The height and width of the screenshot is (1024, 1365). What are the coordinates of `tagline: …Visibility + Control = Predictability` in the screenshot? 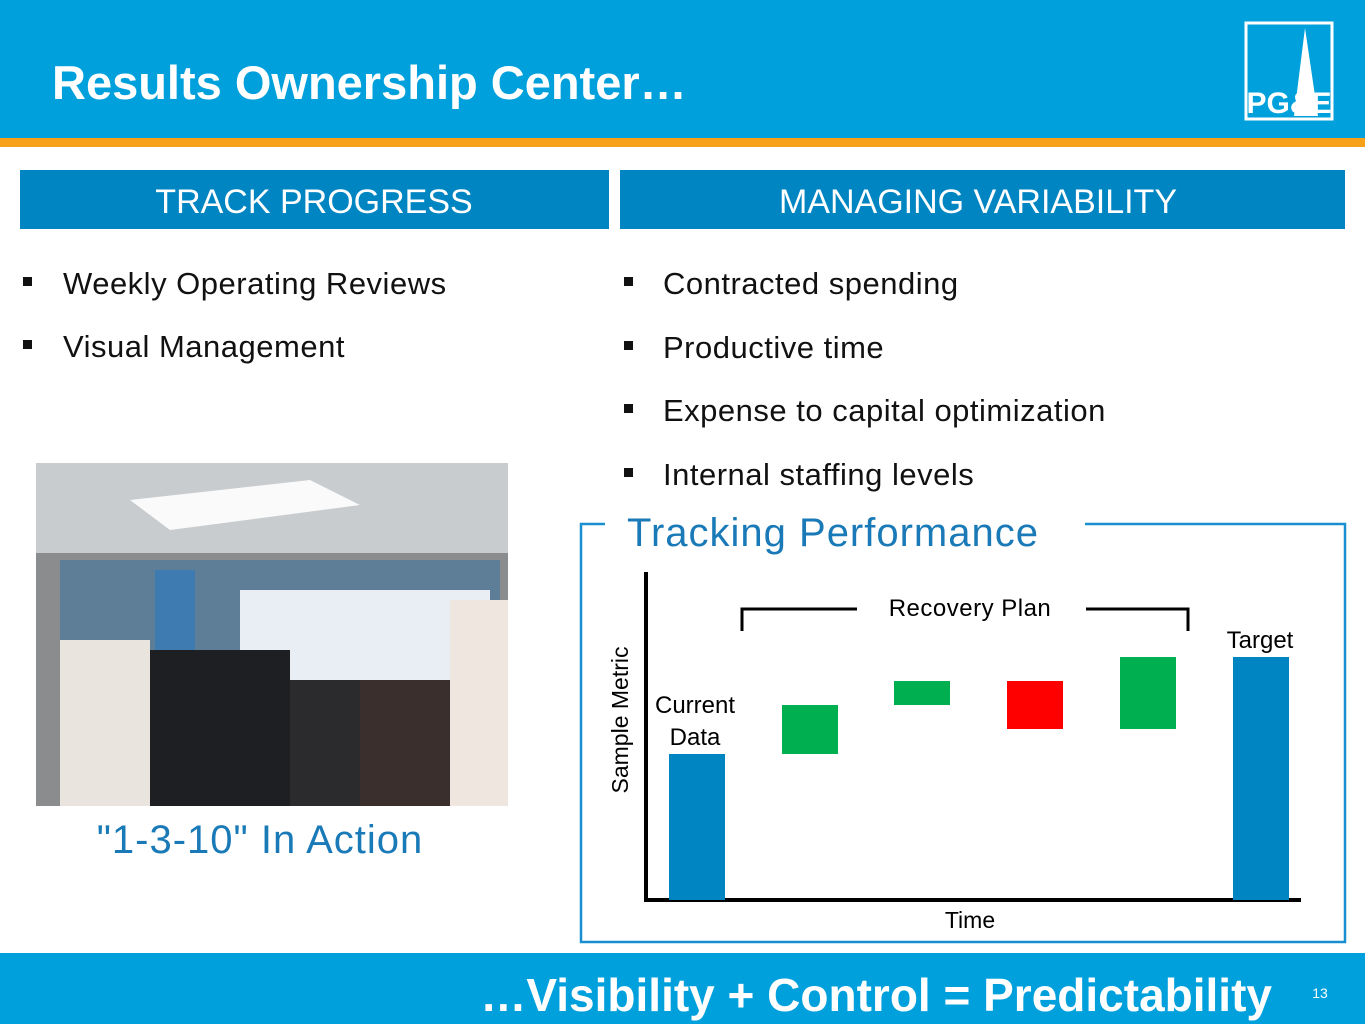 It's located at (876, 995).